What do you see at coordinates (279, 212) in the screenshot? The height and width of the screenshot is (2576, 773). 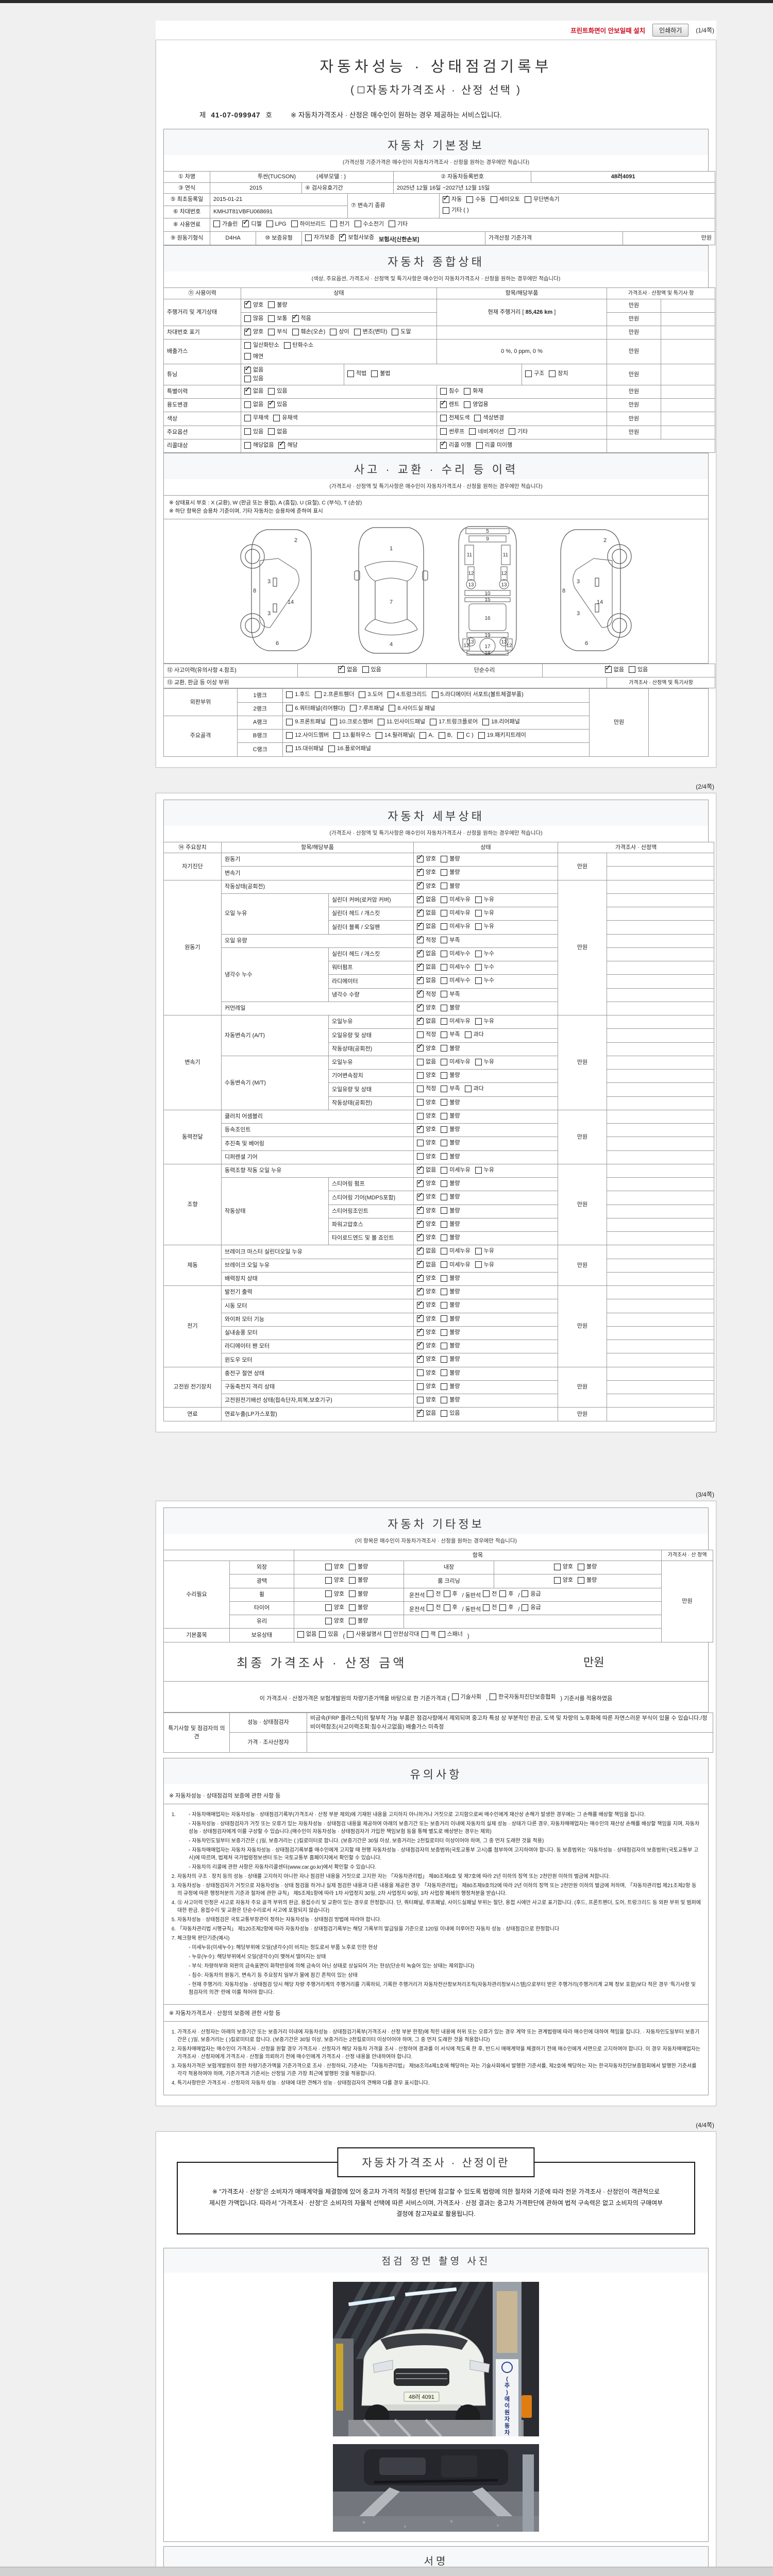 I see `vin-number: KMHJT81VBFU068691` at bounding box center [279, 212].